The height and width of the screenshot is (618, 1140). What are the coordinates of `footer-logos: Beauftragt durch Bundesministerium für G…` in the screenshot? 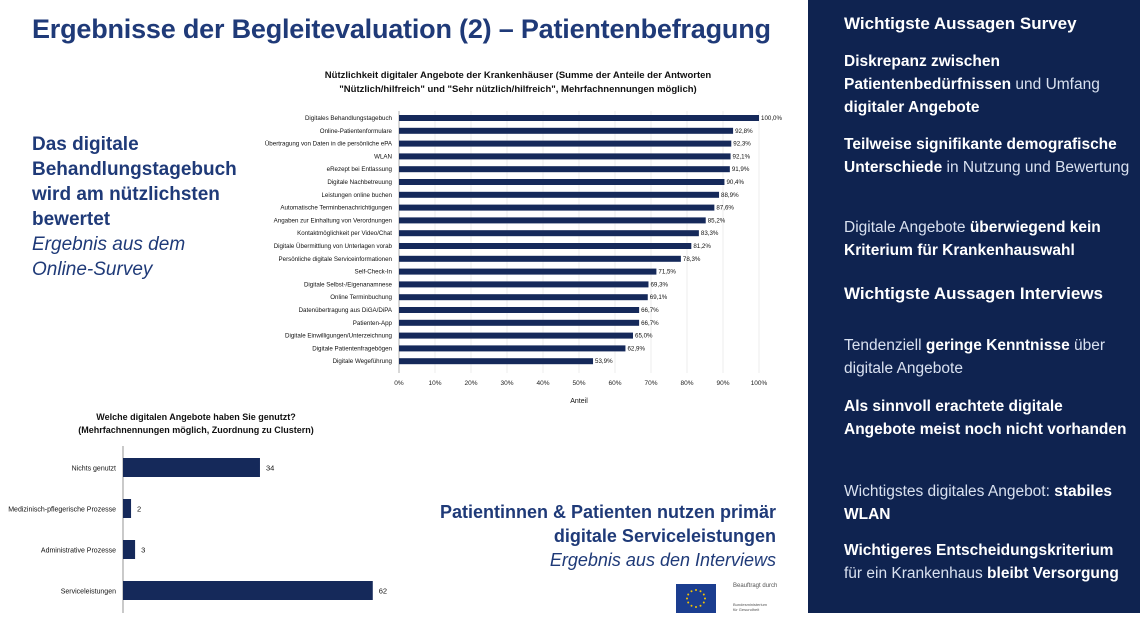 It's located at (736, 596).